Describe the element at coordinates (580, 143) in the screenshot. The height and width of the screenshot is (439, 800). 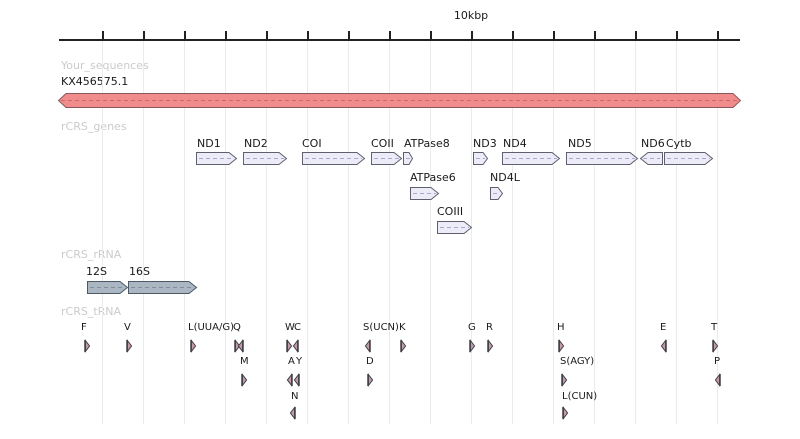
I see `gene-label-nd5: ND5` at that location.